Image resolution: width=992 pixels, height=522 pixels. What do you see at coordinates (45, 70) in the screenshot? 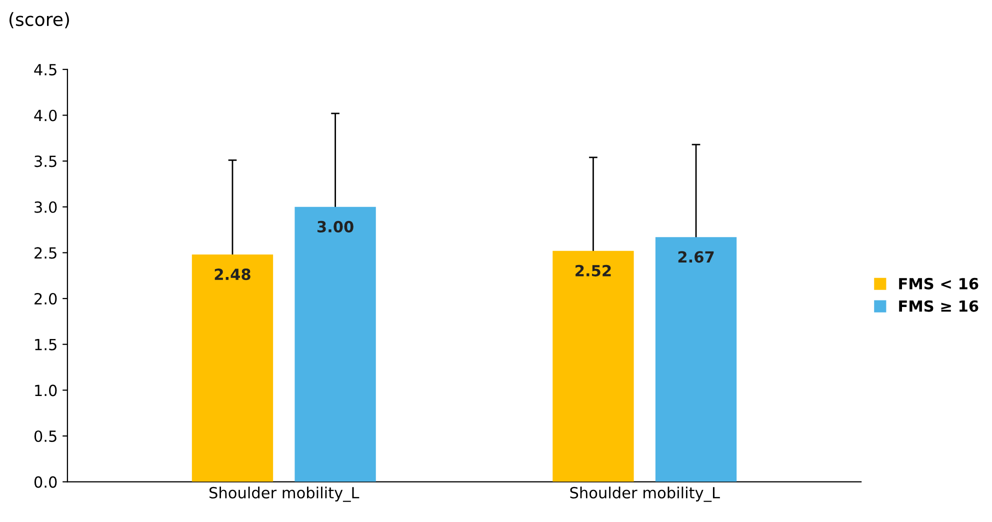
I see `y-tick-label: 4.5` at bounding box center [45, 70].